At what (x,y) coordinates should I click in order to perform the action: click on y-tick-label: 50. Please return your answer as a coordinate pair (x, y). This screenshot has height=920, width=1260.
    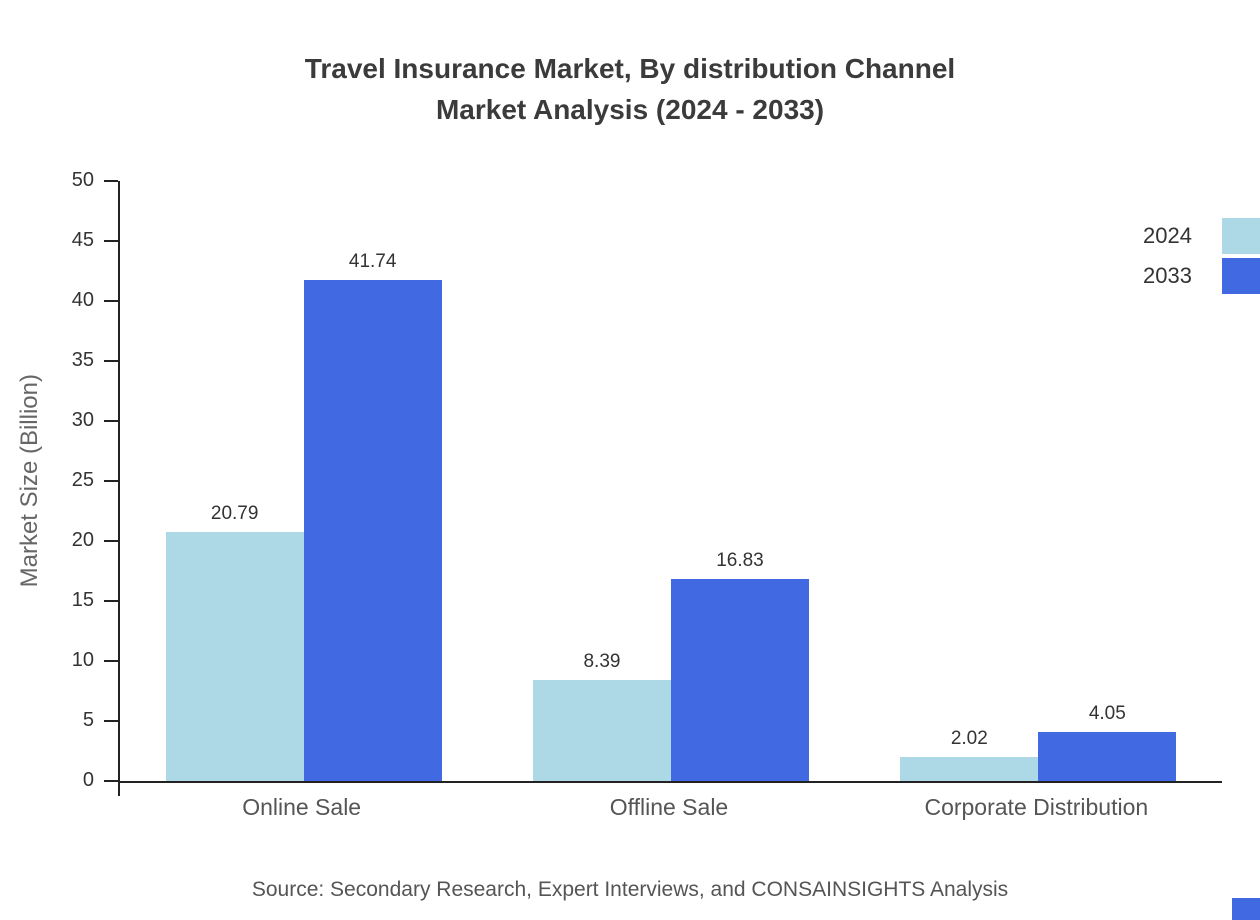
    Looking at the image, I should click on (82, 180).